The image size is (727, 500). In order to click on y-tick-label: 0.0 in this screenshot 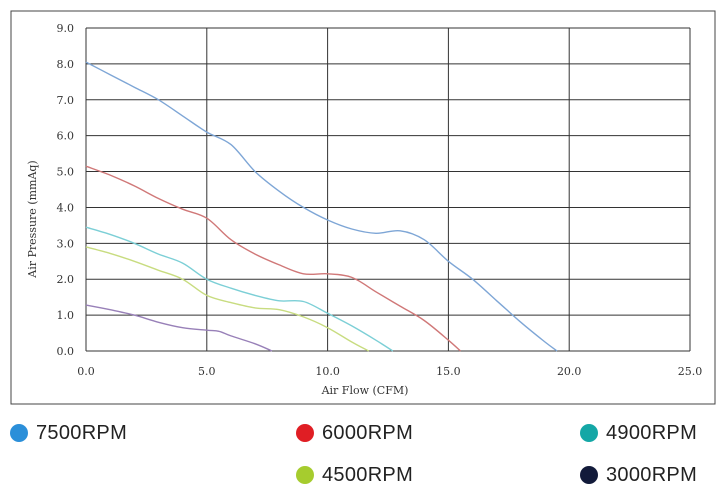, I will do `click(66, 351)`.